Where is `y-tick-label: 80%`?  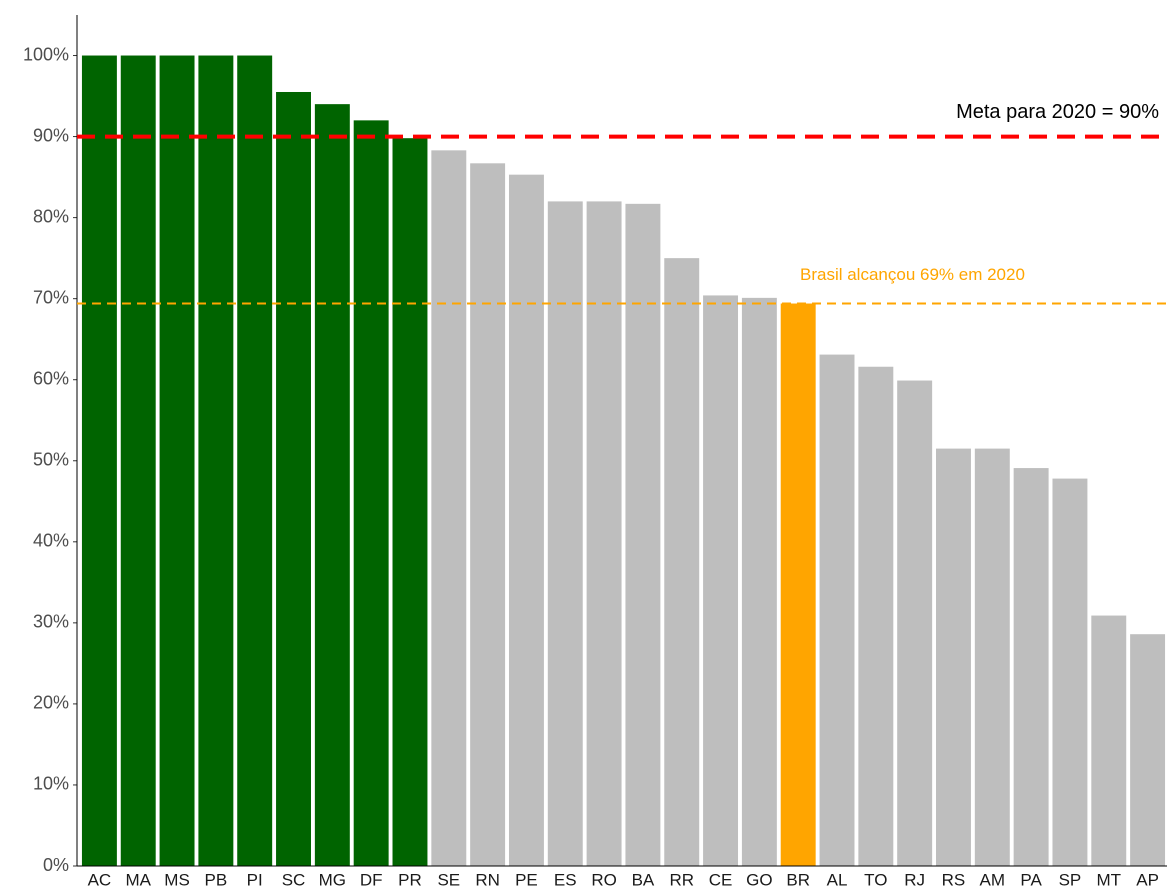 y-tick-label: 80% is located at coordinates (51, 216).